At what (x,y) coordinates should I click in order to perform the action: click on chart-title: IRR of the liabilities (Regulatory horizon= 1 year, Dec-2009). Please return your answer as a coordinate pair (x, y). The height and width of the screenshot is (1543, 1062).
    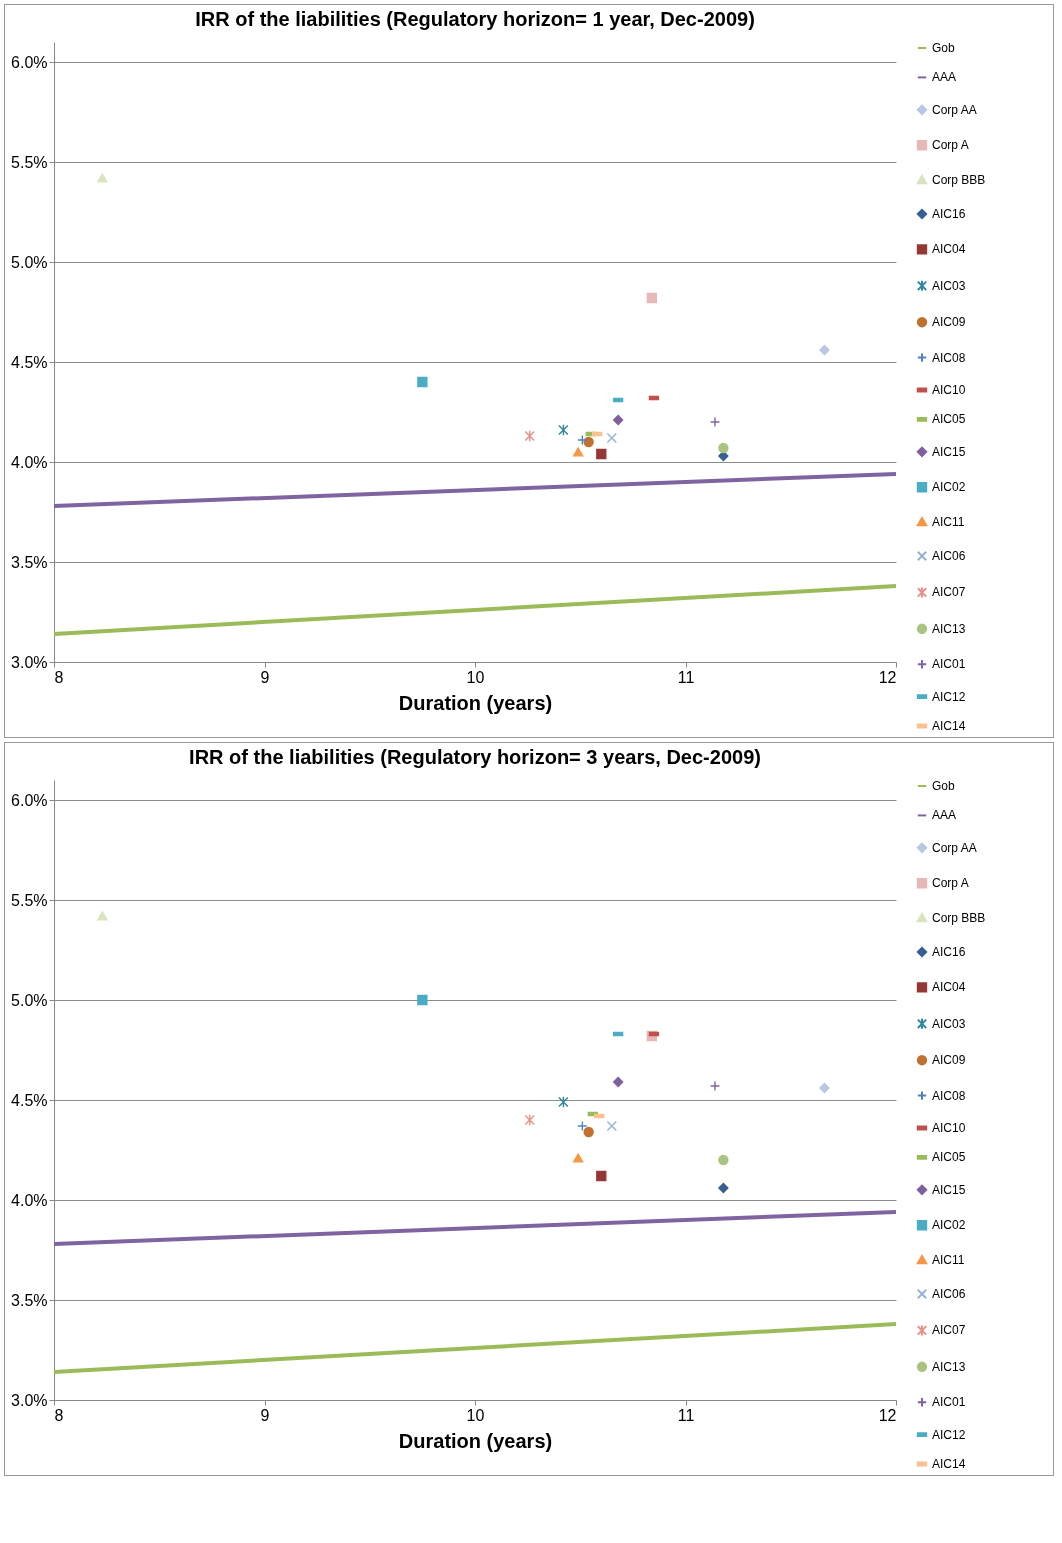
    Looking at the image, I should click on (475, 19).